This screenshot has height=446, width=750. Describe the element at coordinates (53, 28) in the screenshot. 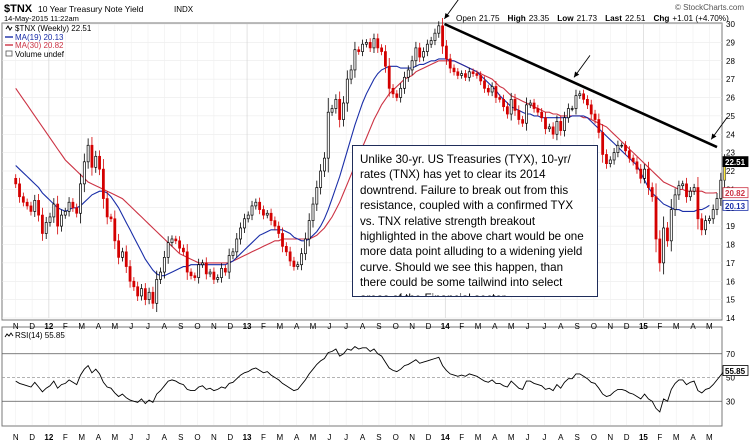

I see `legend-price: $TNX (Weekly) 22.51` at that location.